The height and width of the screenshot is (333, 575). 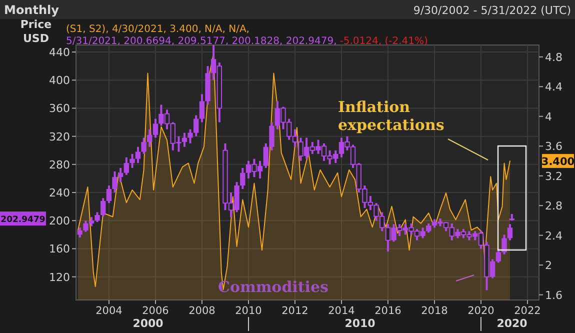 What do you see at coordinates (391, 116) in the screenshot?
I see `annotation: Inflation expectations` at bounding box center [391, 116].